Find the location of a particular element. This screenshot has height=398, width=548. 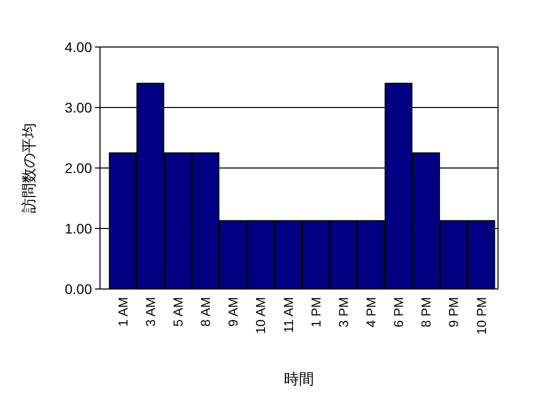

y-tick-label: 4.00 is located at coordinates (78, 46).